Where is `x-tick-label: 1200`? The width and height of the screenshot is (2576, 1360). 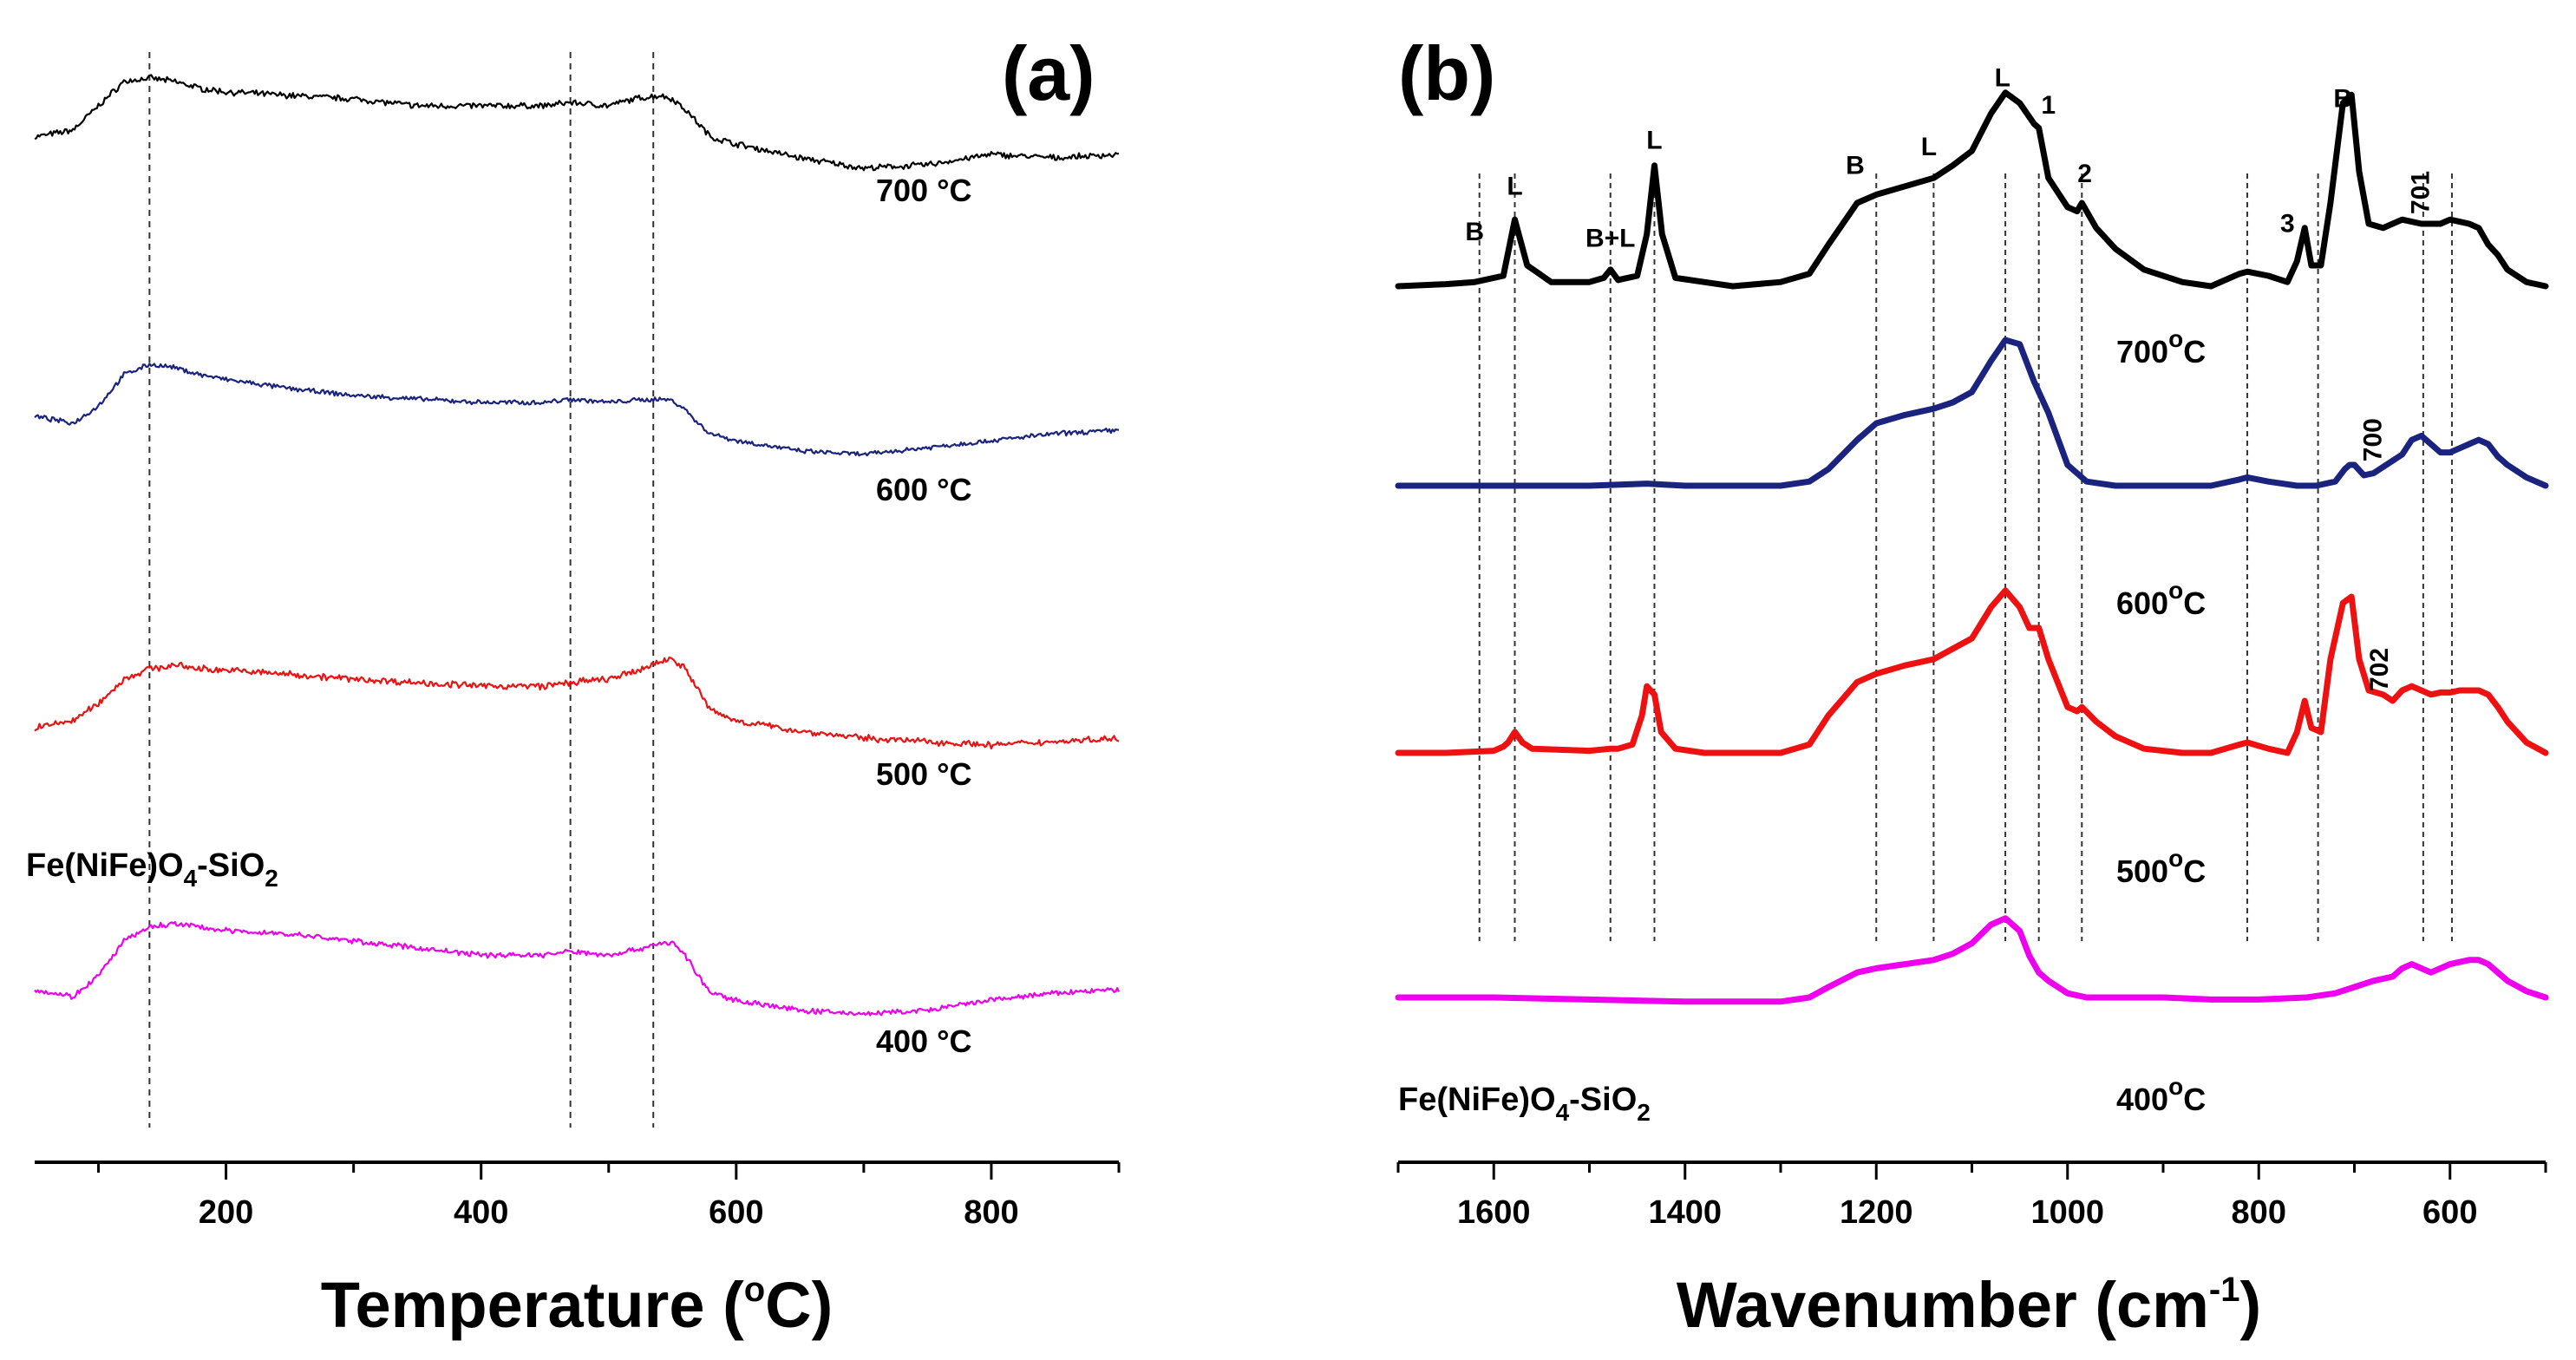
x-tick-label: 1200 is located at coordinates (1876, 1212).